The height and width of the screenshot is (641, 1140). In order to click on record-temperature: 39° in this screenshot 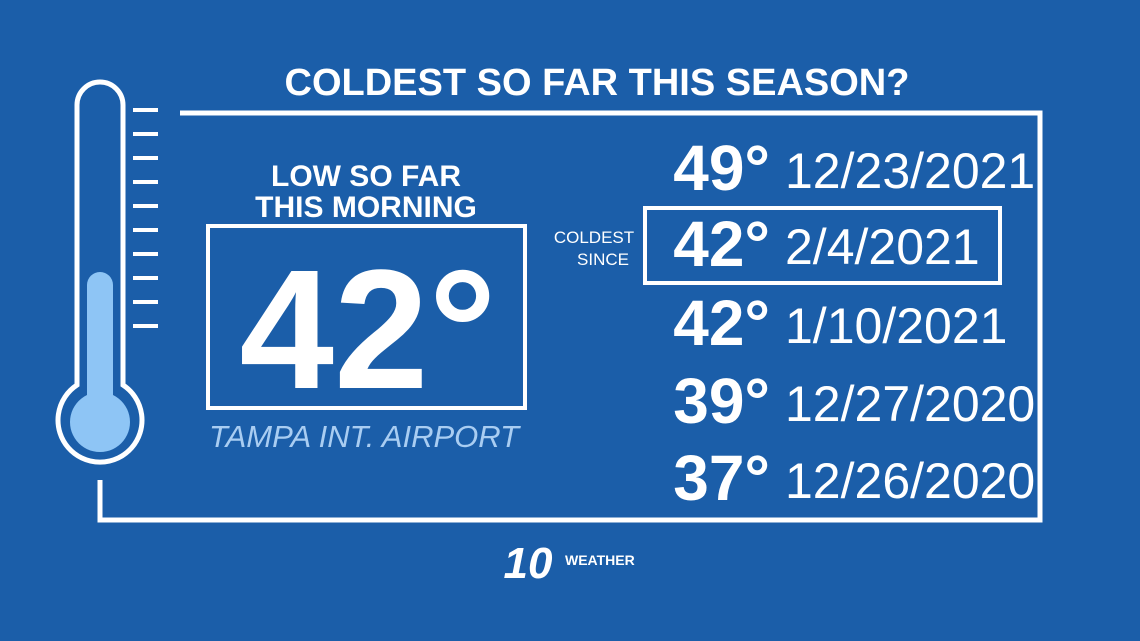, I will do `click(721, 401)`.